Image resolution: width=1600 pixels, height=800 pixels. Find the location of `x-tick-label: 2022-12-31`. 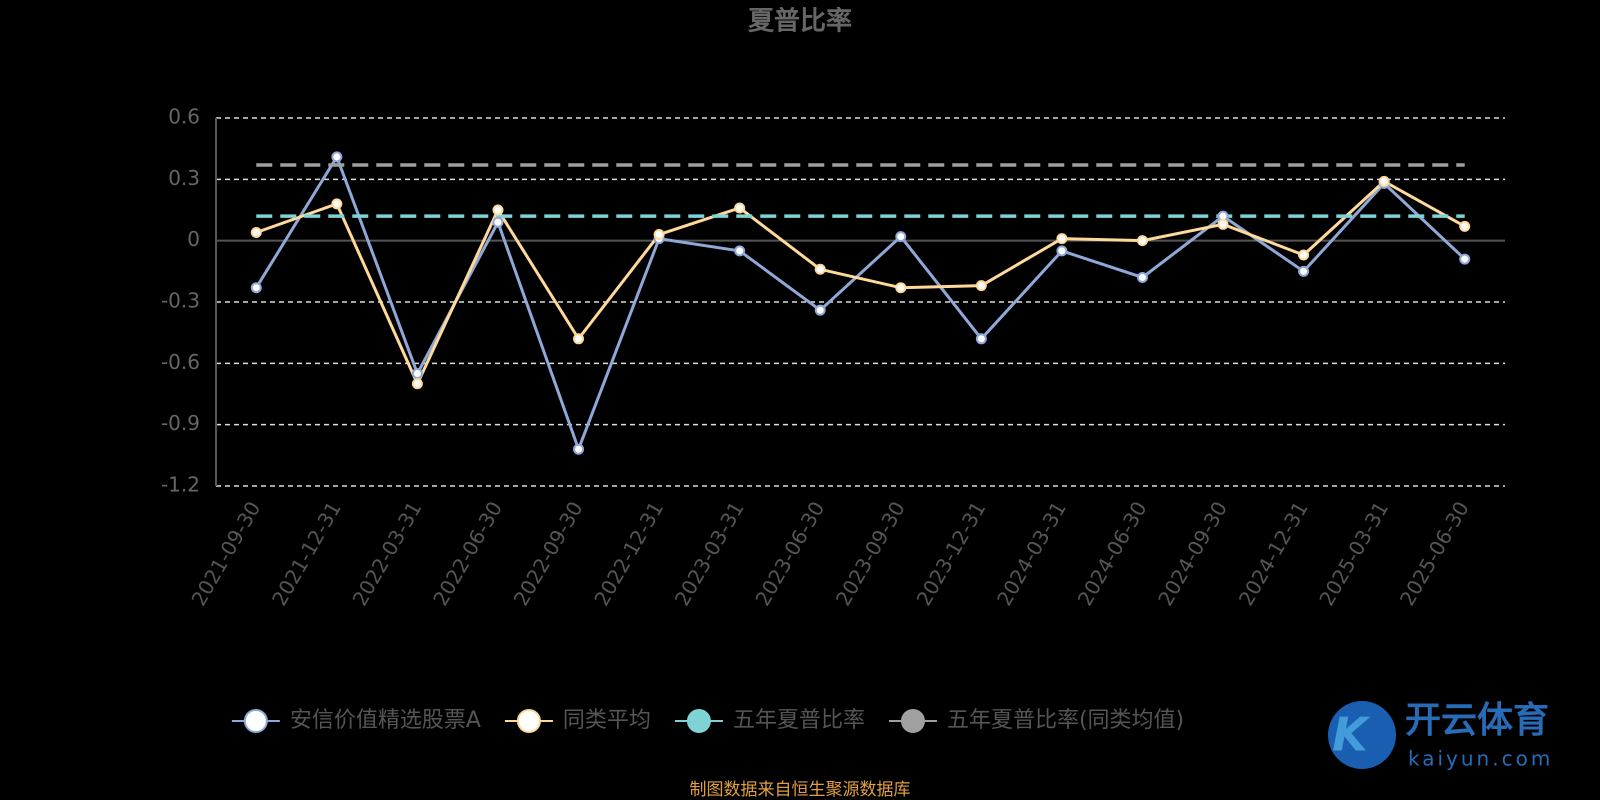

x-tick-label: 2022-12-31 is located at coordinates (628, 553).